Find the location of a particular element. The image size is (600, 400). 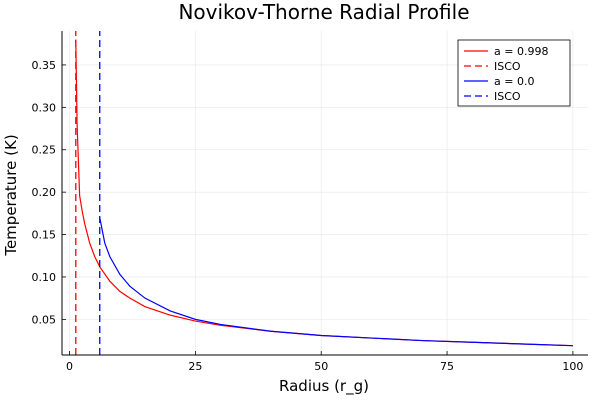

chart-title: Novikov-Thorne Radial Profile is located at coordinates (323, 12).